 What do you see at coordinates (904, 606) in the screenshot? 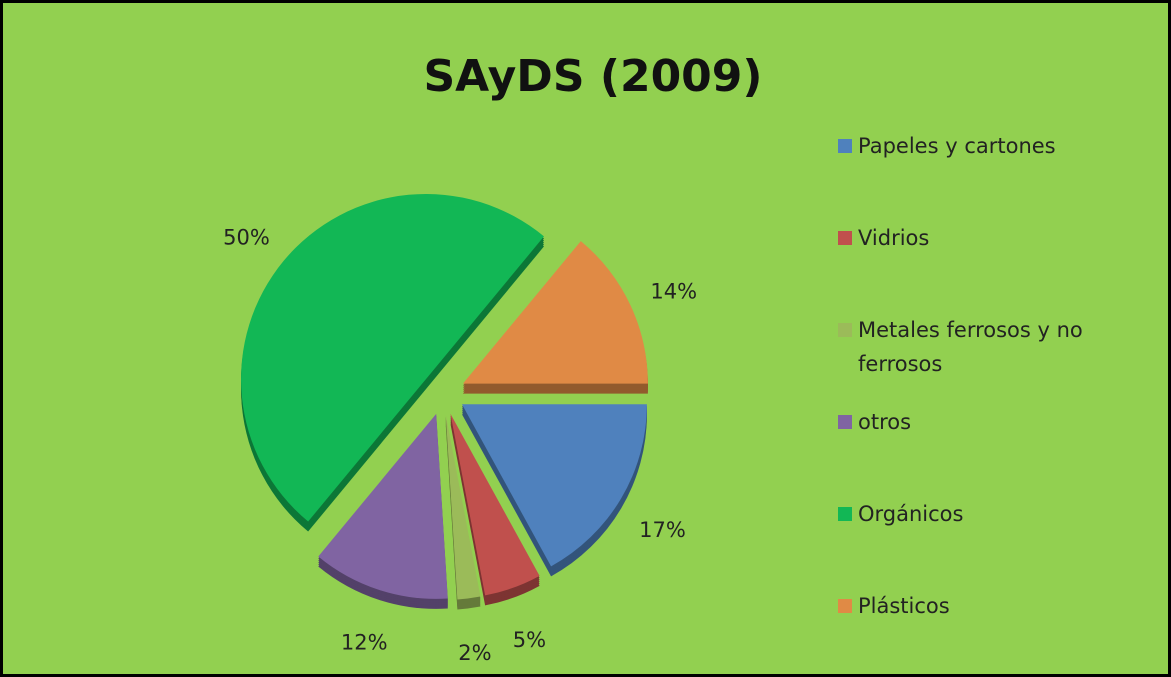
I see `legend-label: Plásticos` at bounding box center [904, 606].